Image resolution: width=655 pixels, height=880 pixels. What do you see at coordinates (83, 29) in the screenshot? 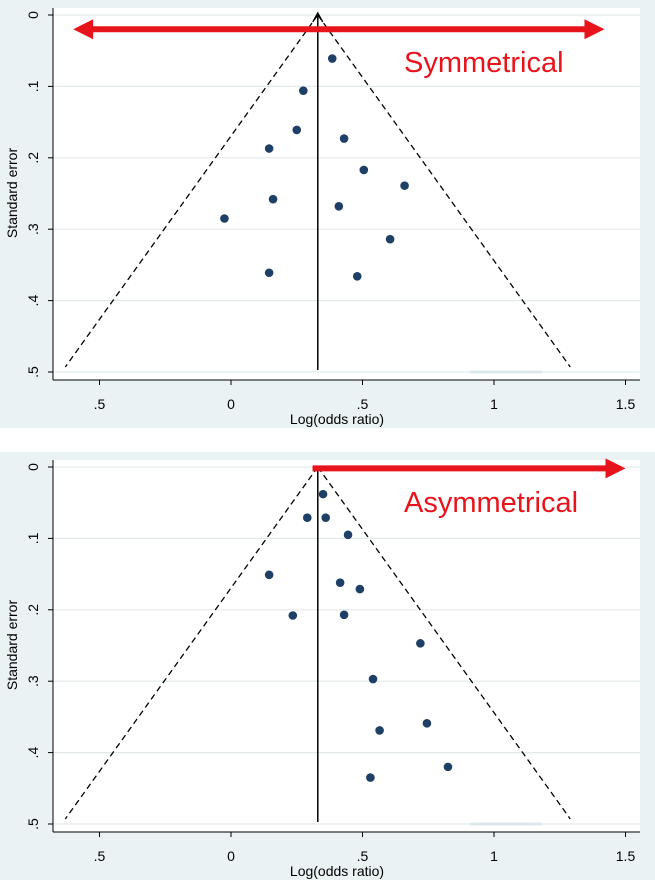
I see `red-arrow-head-left` at bounding box center [83, 29].